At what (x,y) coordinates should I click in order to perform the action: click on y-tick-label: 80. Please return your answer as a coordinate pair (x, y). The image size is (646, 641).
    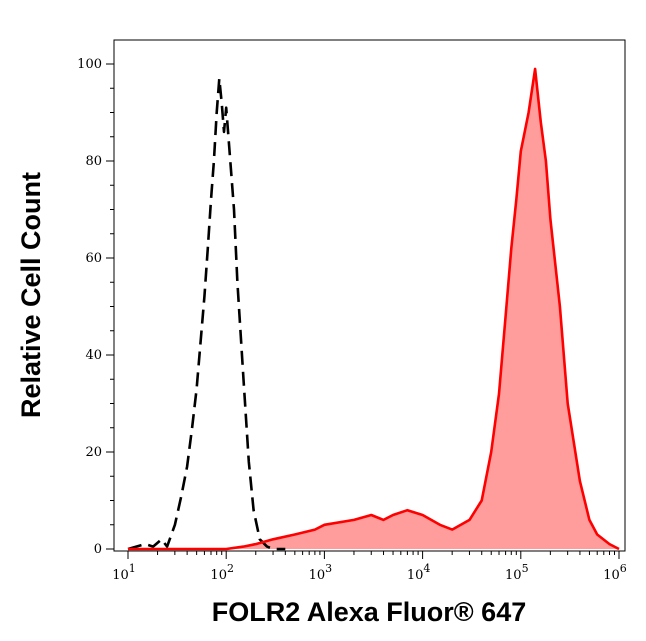
    Looking at the image, I should click on (93, 161).